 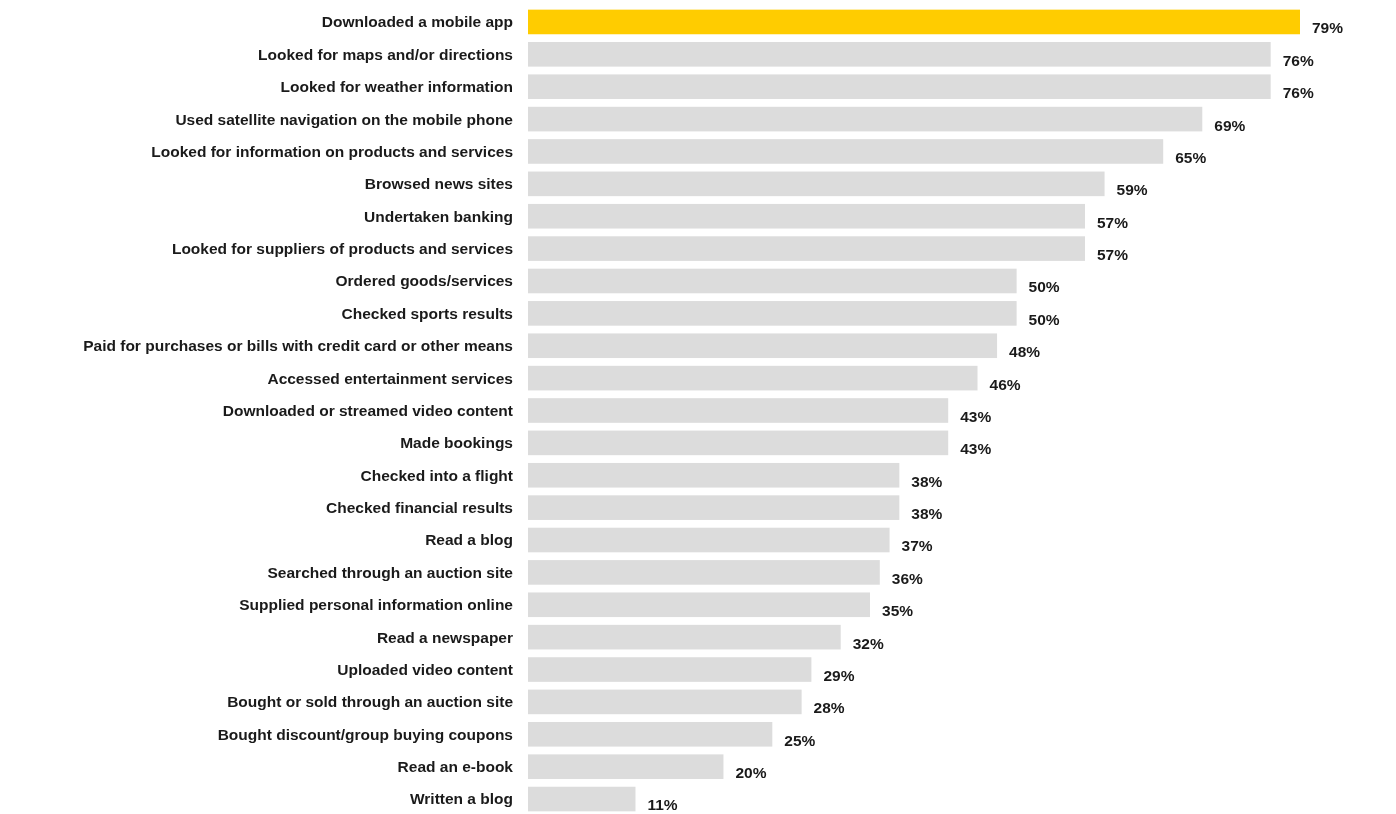 I want to click on y-tick-label: Uploaded video content, so click(x=425, y=669).